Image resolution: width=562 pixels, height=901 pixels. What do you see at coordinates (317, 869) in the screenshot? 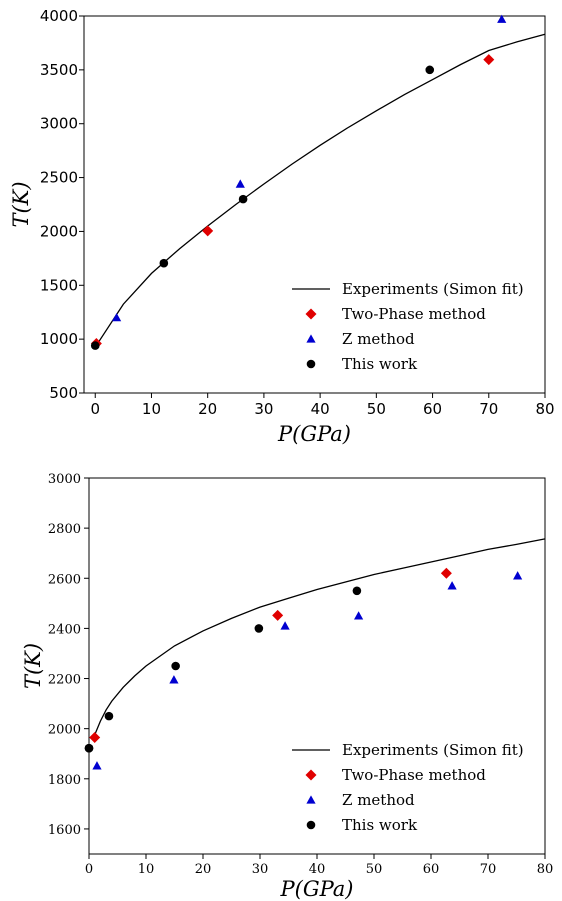
I see `bottom-x-tick-label: 40` at bounding box center [317, 869].